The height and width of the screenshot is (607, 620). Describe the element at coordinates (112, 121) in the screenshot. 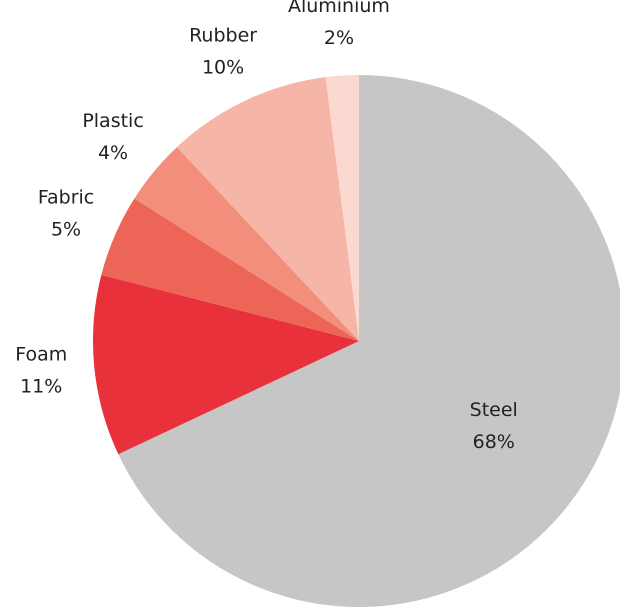

I see `slice-label: Plastic` at that location.